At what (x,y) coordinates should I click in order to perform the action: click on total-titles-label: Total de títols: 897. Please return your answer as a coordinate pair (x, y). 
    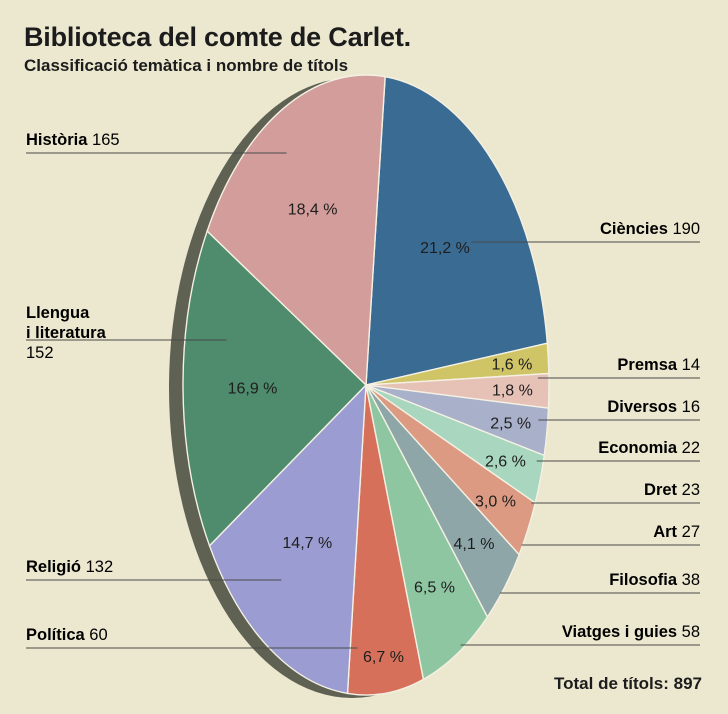
    Looking at the image, I should click on (628, 683).